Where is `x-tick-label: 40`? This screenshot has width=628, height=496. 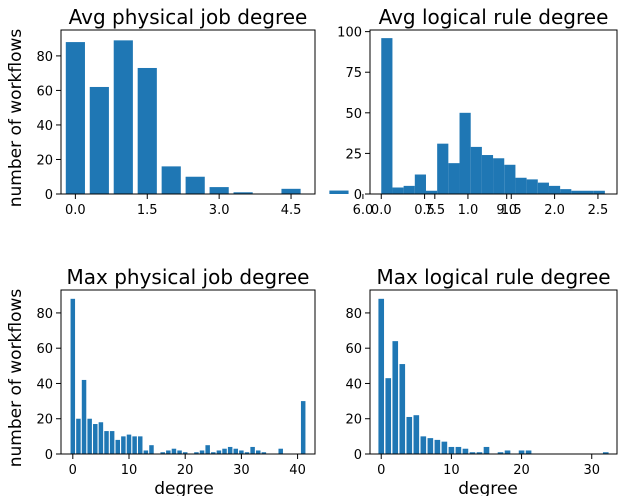
x-tick-label: 40 is located at coordinates (297, 470).